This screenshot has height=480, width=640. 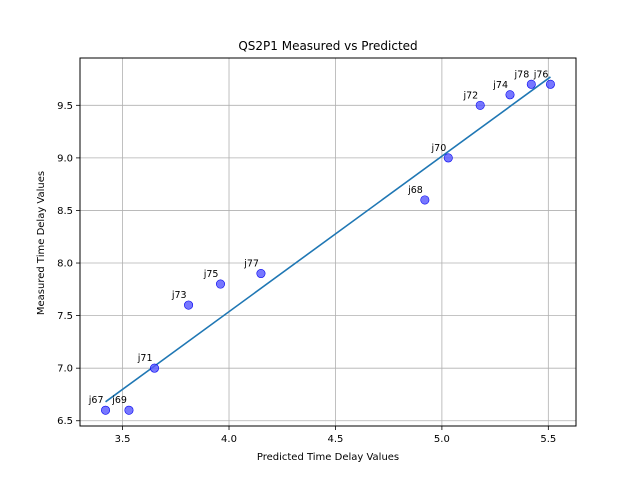 I want to click on x-axis-ticks: 3.5 4.0 4.5 5.0 5.5, so click(x=335, y=435).